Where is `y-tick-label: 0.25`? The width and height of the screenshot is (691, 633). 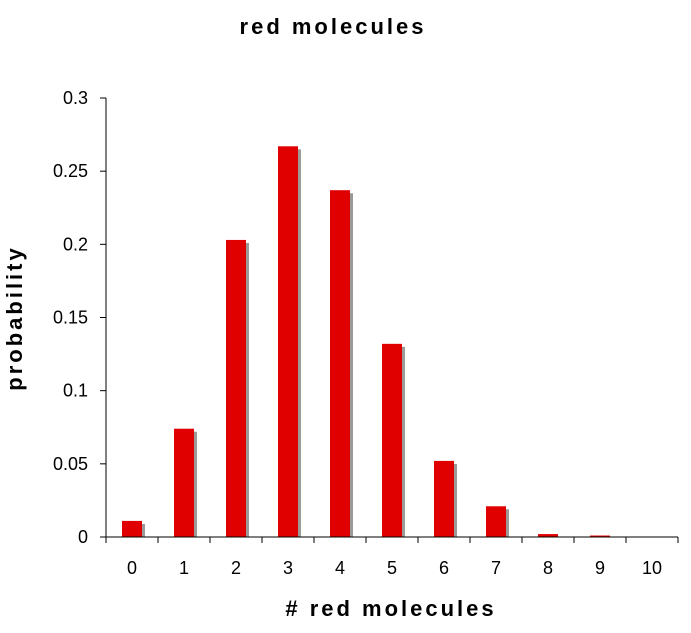
y-tick-label: 0.25 is located at coordinates (70, 171).